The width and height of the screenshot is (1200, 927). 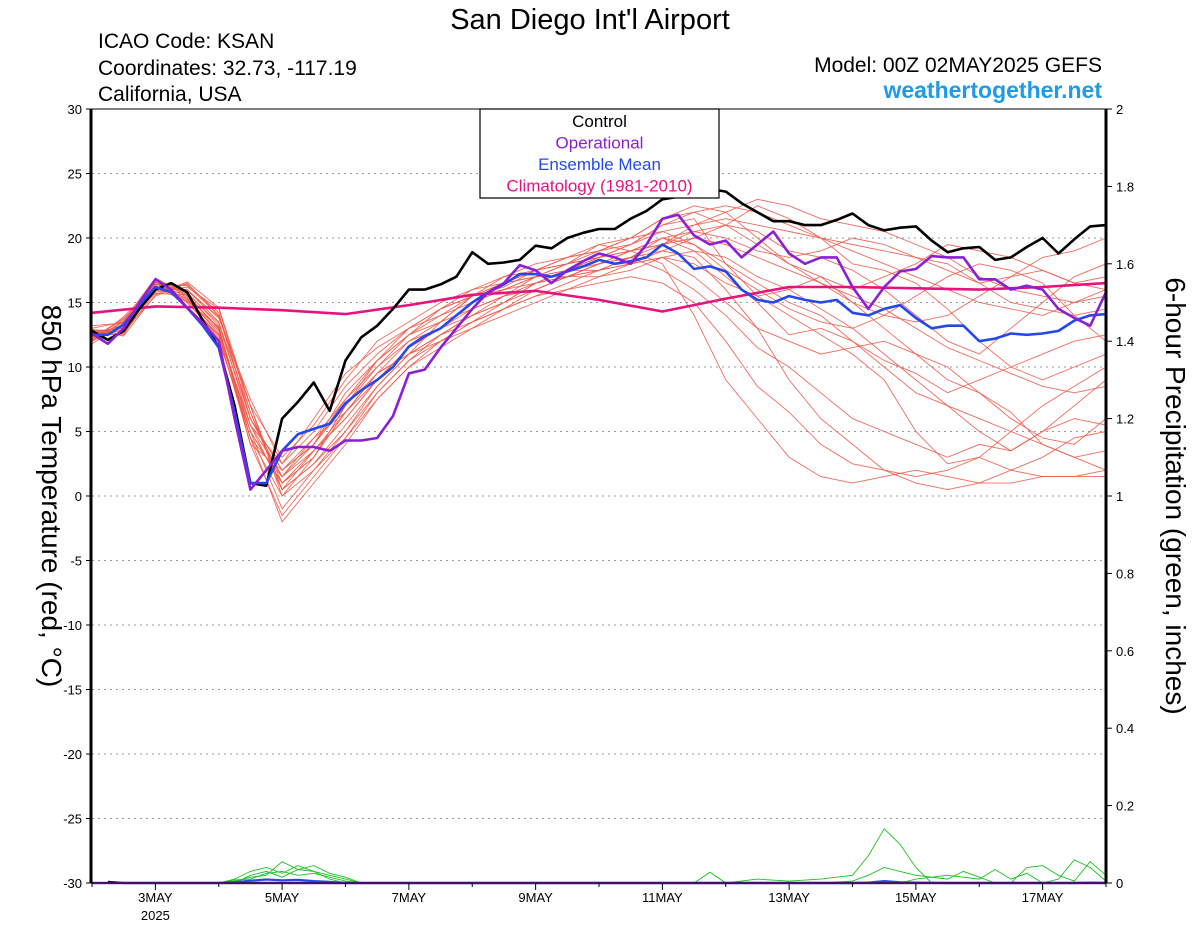 What do you see at coordinates (76, 561) in the screenshot?
I see `y-tick-label: -5` at bounding box center [76, 561].